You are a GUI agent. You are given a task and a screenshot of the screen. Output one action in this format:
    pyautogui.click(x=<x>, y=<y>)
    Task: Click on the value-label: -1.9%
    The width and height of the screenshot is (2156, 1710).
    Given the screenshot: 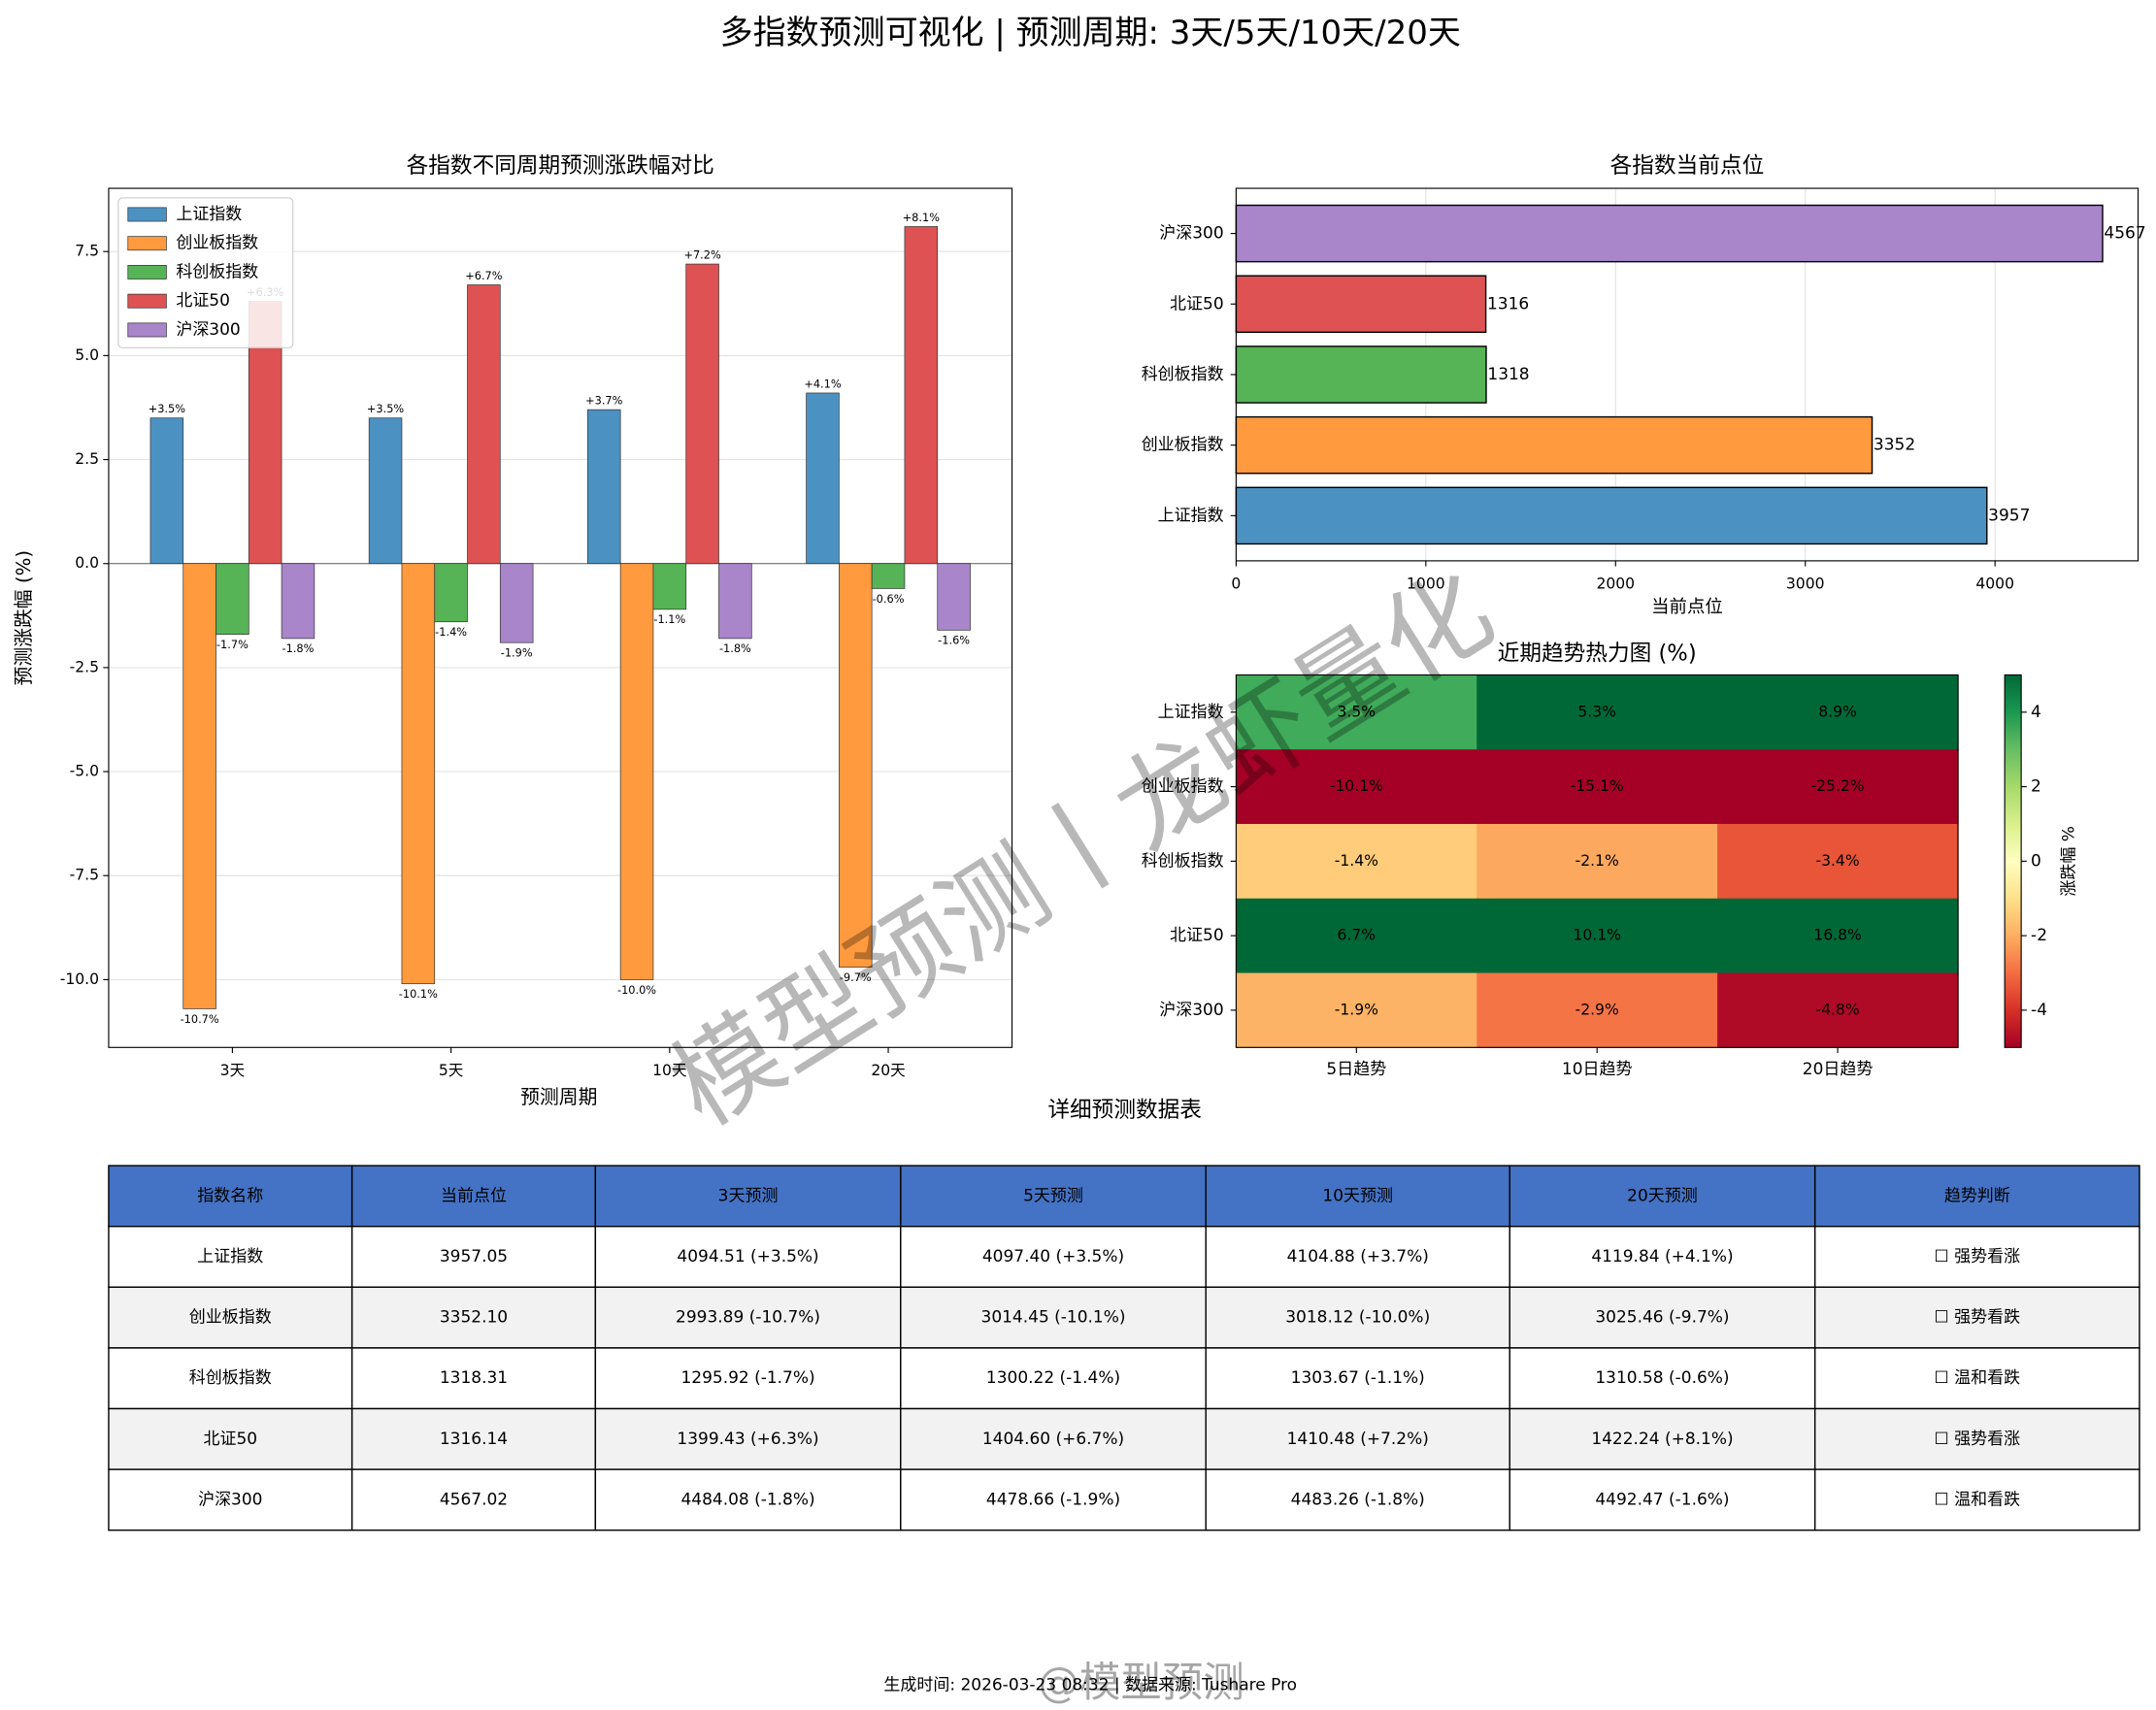 What is the action you would take?
    pyautogui.click(x=517, y=653)
    